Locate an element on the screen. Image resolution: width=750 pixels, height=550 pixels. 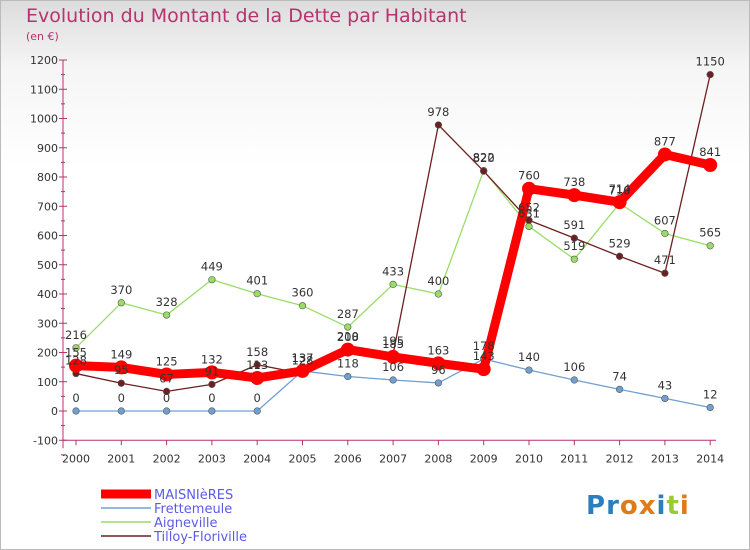
data-label: 433 is located at coordinates (393, 271).